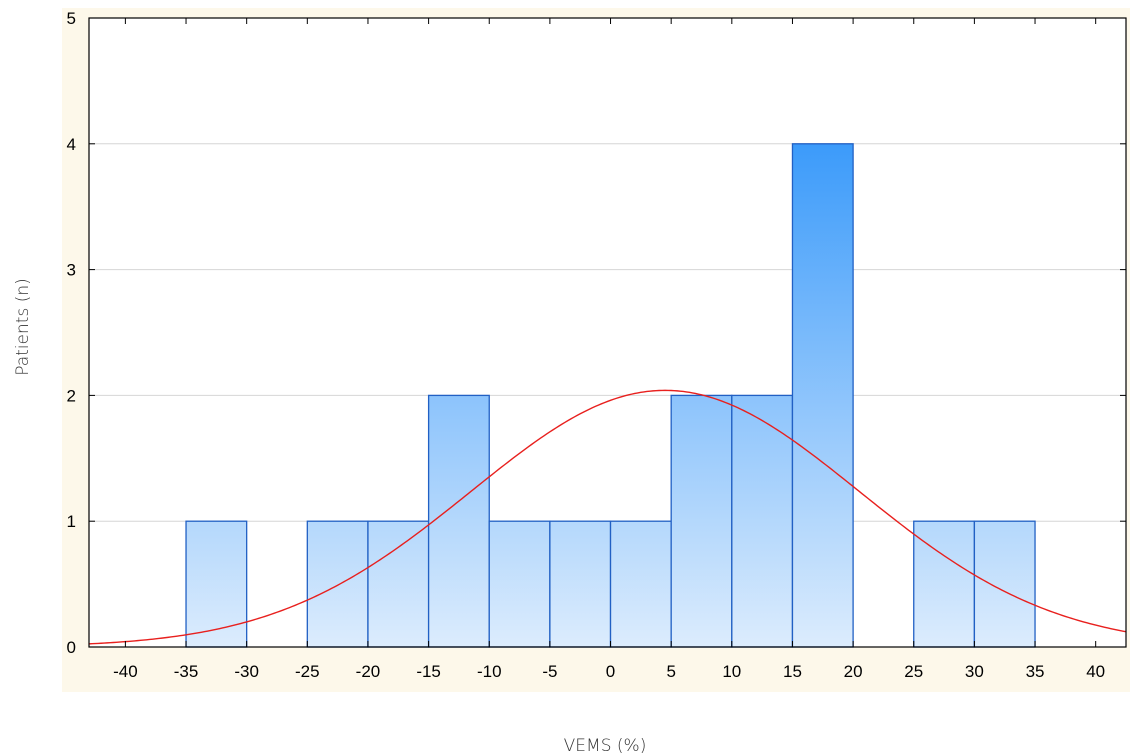 This screenshot has width=1130, height=756. What do you see at coordinates (731, 671) in the screenshot?
I see `x-tick-label: 10` at bounding box center [731, 671].